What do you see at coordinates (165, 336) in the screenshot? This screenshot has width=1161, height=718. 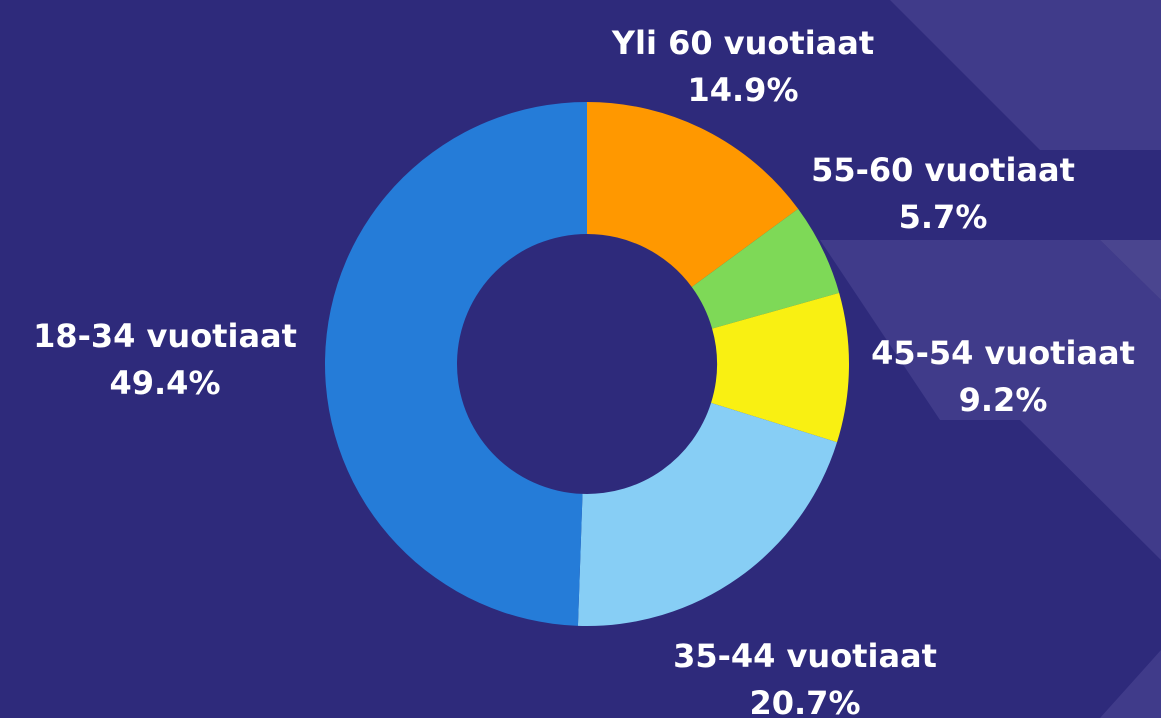 I see `slice-label: 18-34 vuotiaat` at bounding box center [165, 336].